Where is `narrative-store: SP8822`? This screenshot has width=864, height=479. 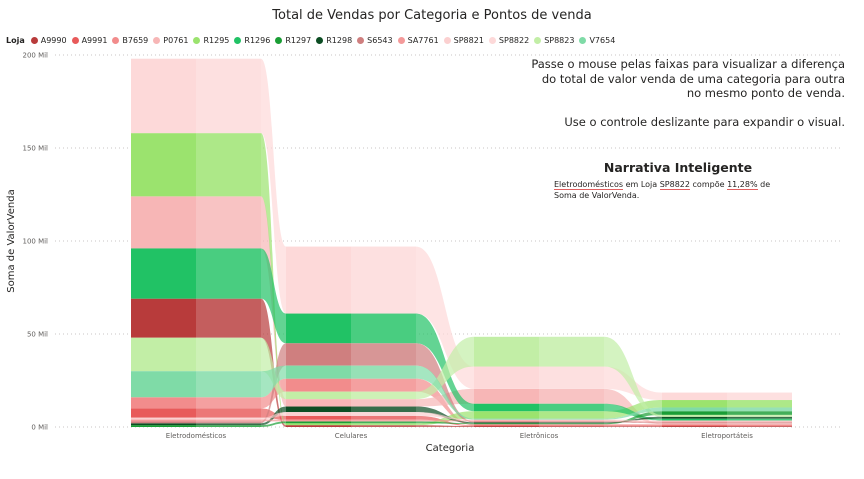
narrative-store: SP8822 is located at coordinates (674, 185).